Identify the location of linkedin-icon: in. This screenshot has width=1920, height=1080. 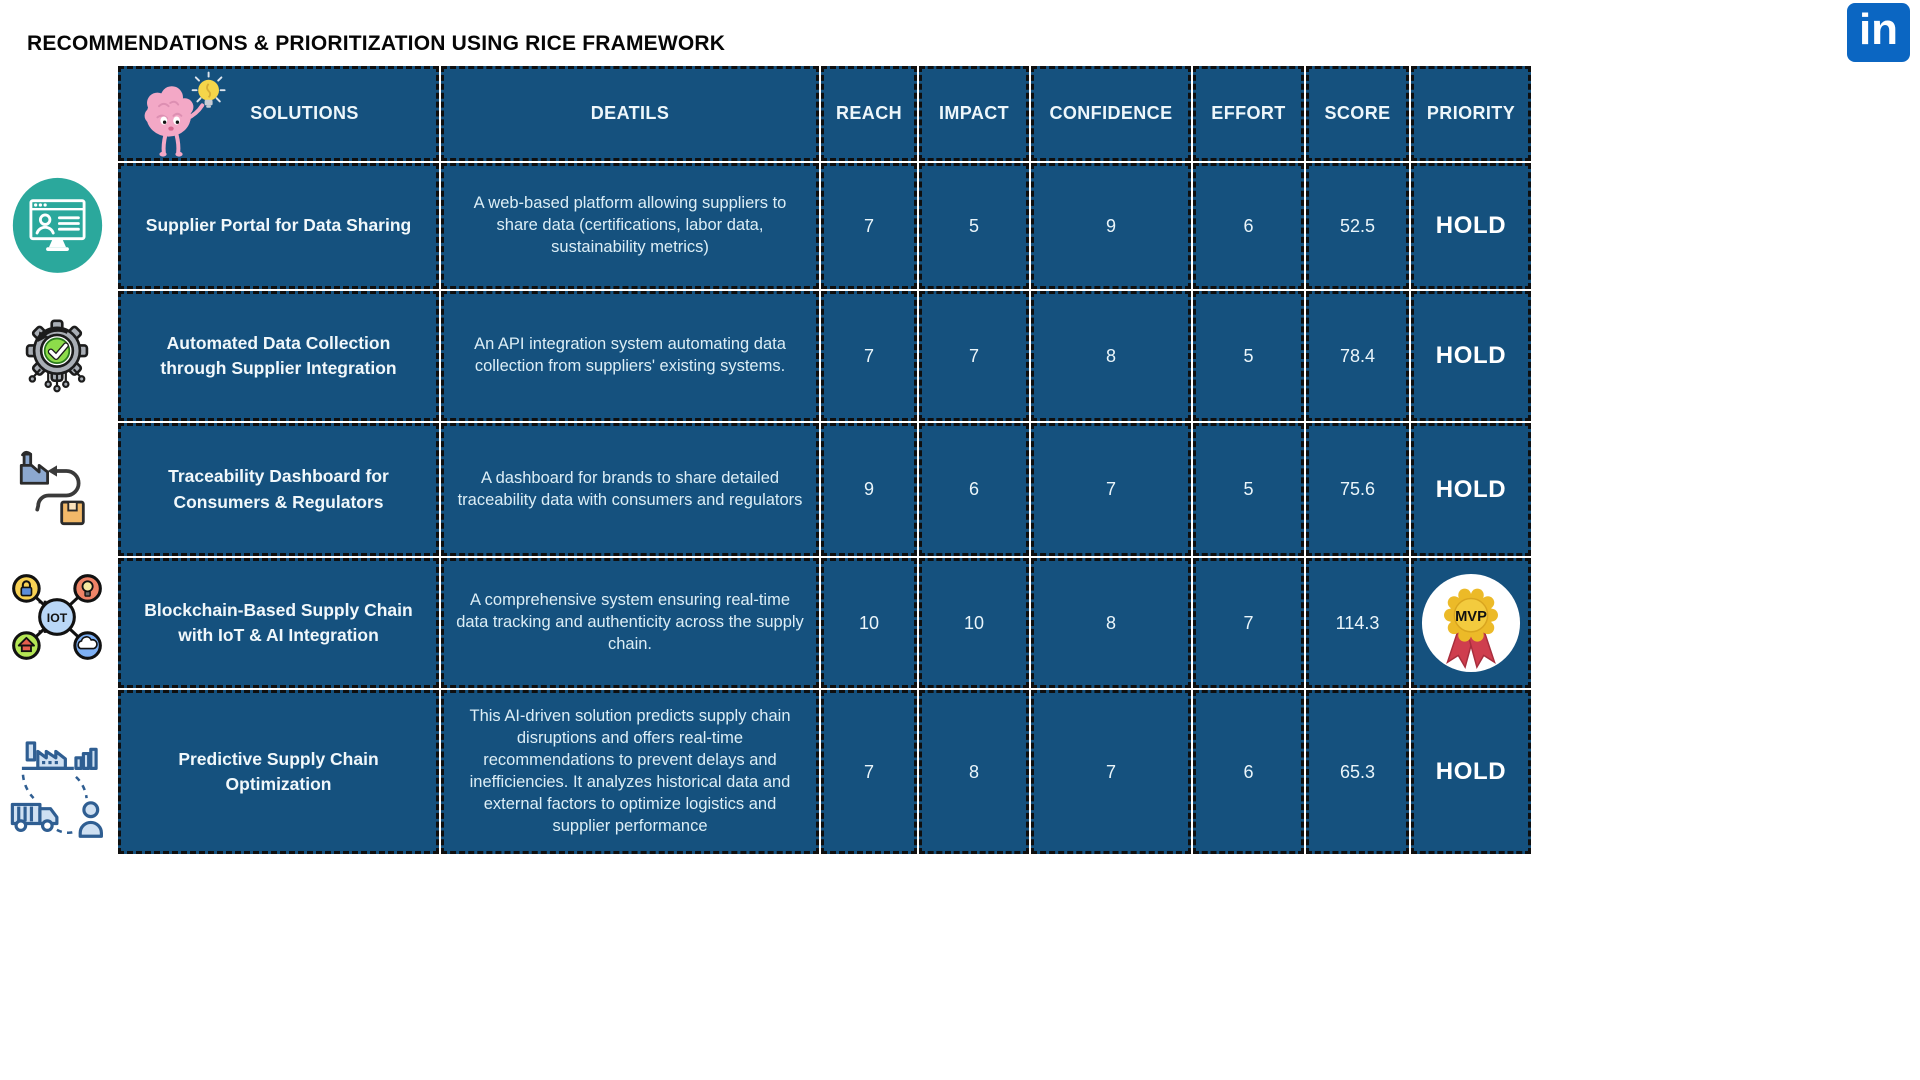
(1878, 32).